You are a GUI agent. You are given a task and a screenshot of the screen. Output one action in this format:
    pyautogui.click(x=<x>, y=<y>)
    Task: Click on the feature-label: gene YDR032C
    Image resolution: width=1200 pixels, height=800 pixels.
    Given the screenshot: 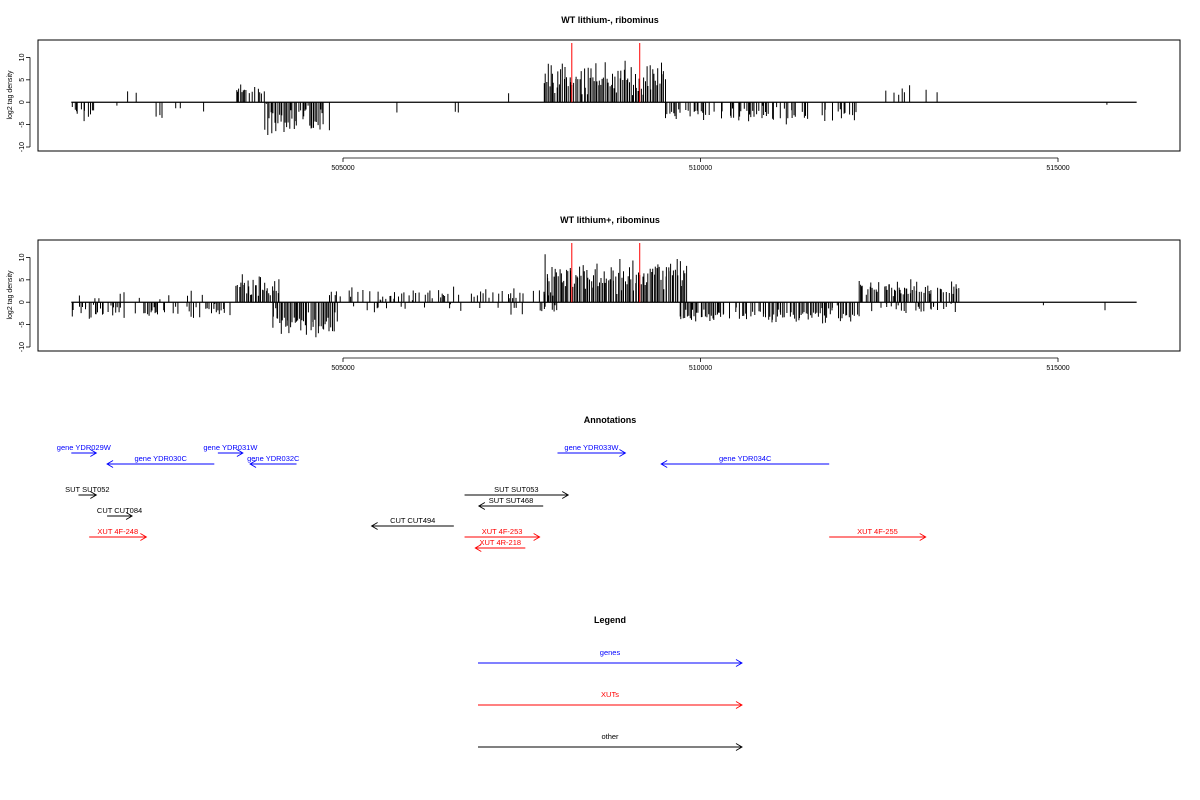 What is the action you would take?
    pyautogui.click(x=273, y=458)
    